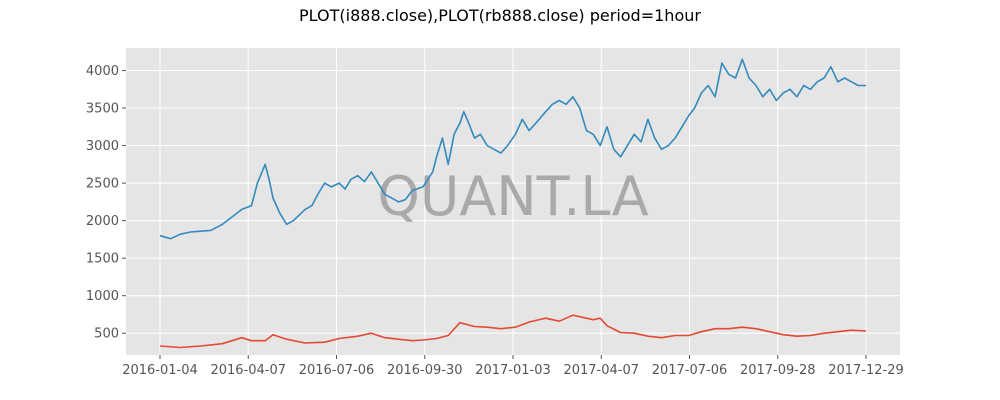 This screenshot has height=400, width=1000. Describe the element at coordinates (778, 370) in the screenshot. I see `x-tick-label: 2017-09-28` at that location.